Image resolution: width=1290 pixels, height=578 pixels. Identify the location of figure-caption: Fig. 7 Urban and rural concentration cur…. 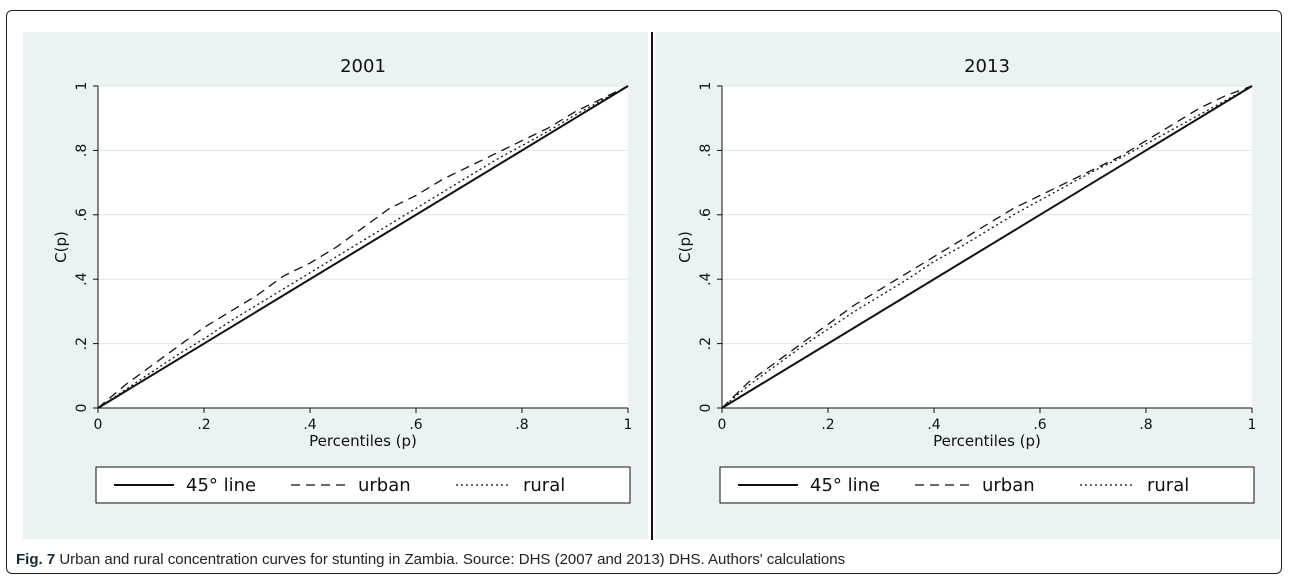
(430, 559).